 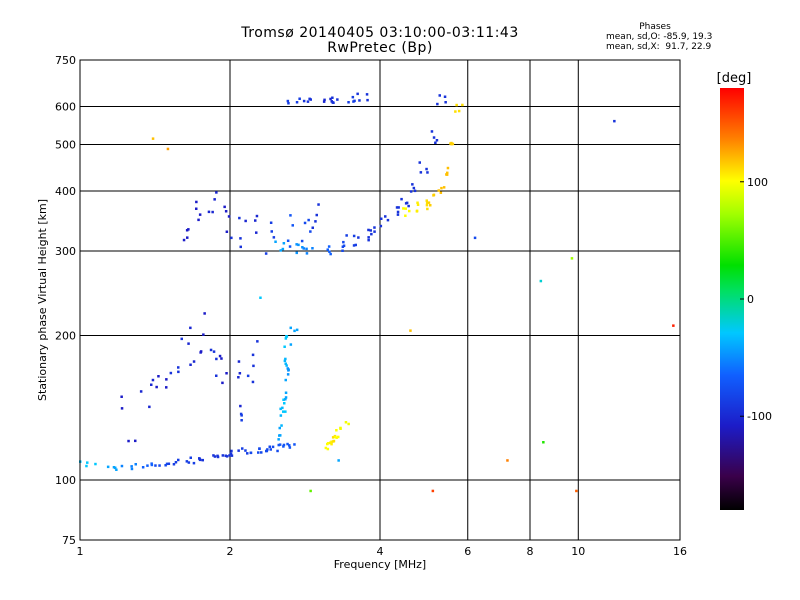 What do you see at coordinates (659, 47) in the screenshot?
I see `phase-stats-line2: mean, sd,X: 91.7, 22.9` at bounding box center [659, 47].